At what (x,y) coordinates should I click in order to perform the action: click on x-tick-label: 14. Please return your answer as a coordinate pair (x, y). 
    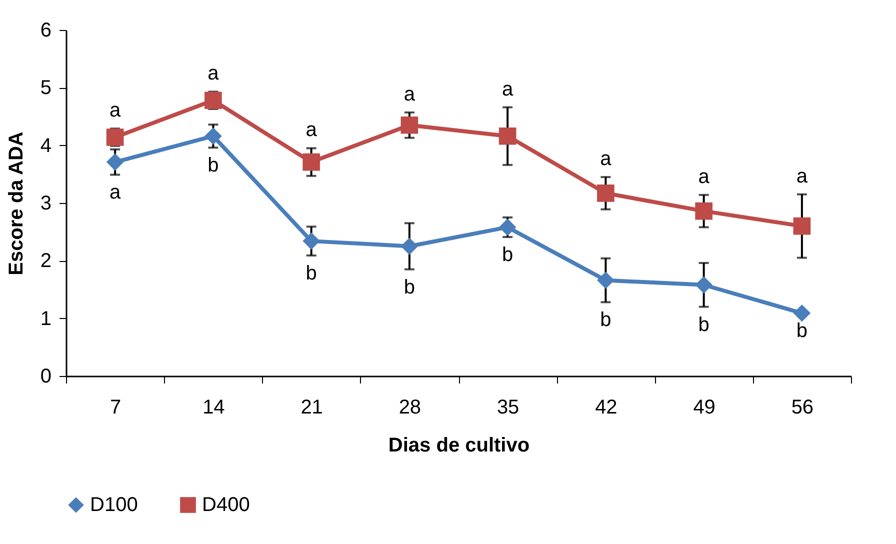
    Looking at the image, I should click on (213, 407).